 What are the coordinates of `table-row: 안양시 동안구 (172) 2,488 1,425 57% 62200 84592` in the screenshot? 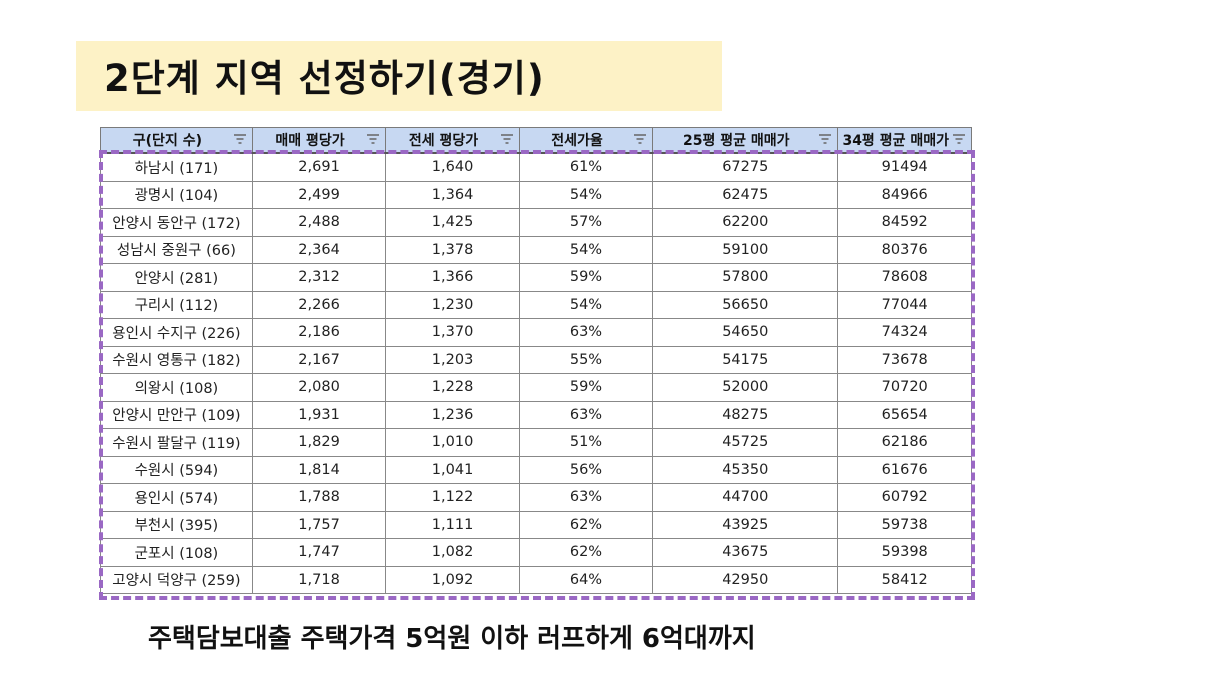 It's located at (536, 222).